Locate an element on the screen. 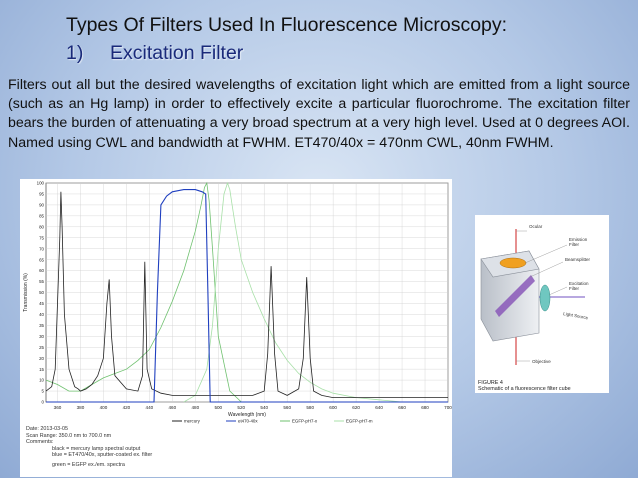 Image resolution: width=638 pixels, height=478 pixels. label-objective: Objective is located at coordinates (541, 361).